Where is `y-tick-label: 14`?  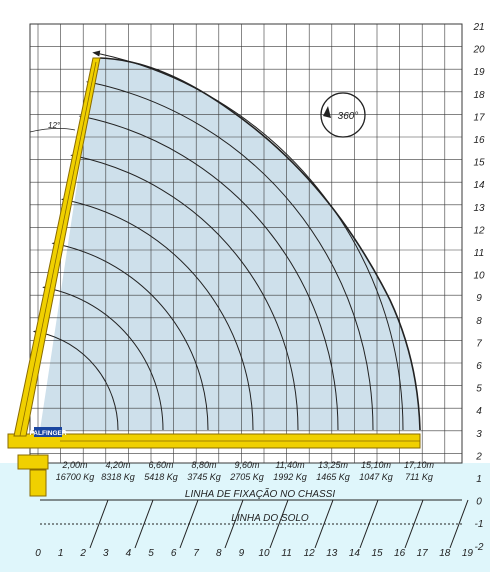 y-tick-label: 14 is located at coordinates (479, 185).